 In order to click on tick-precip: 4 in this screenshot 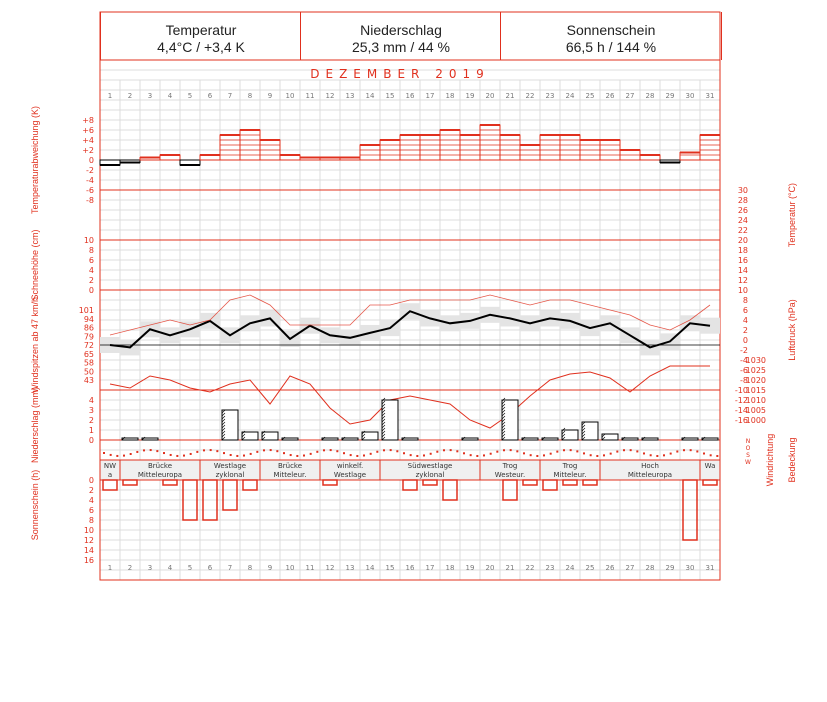, I will do `click(91, 400)`.